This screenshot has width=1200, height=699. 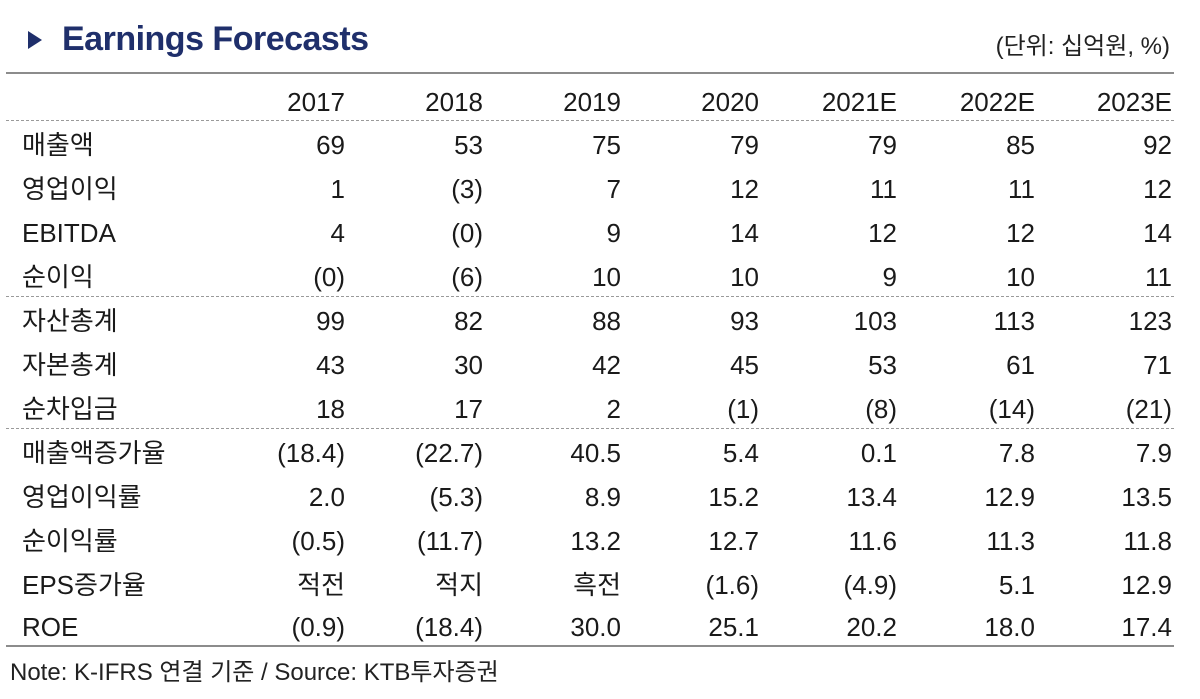 What do you see at coordinates (330, 365) in the screenshot?
I see `table-cell: 43` at bounding box center [330, 365].